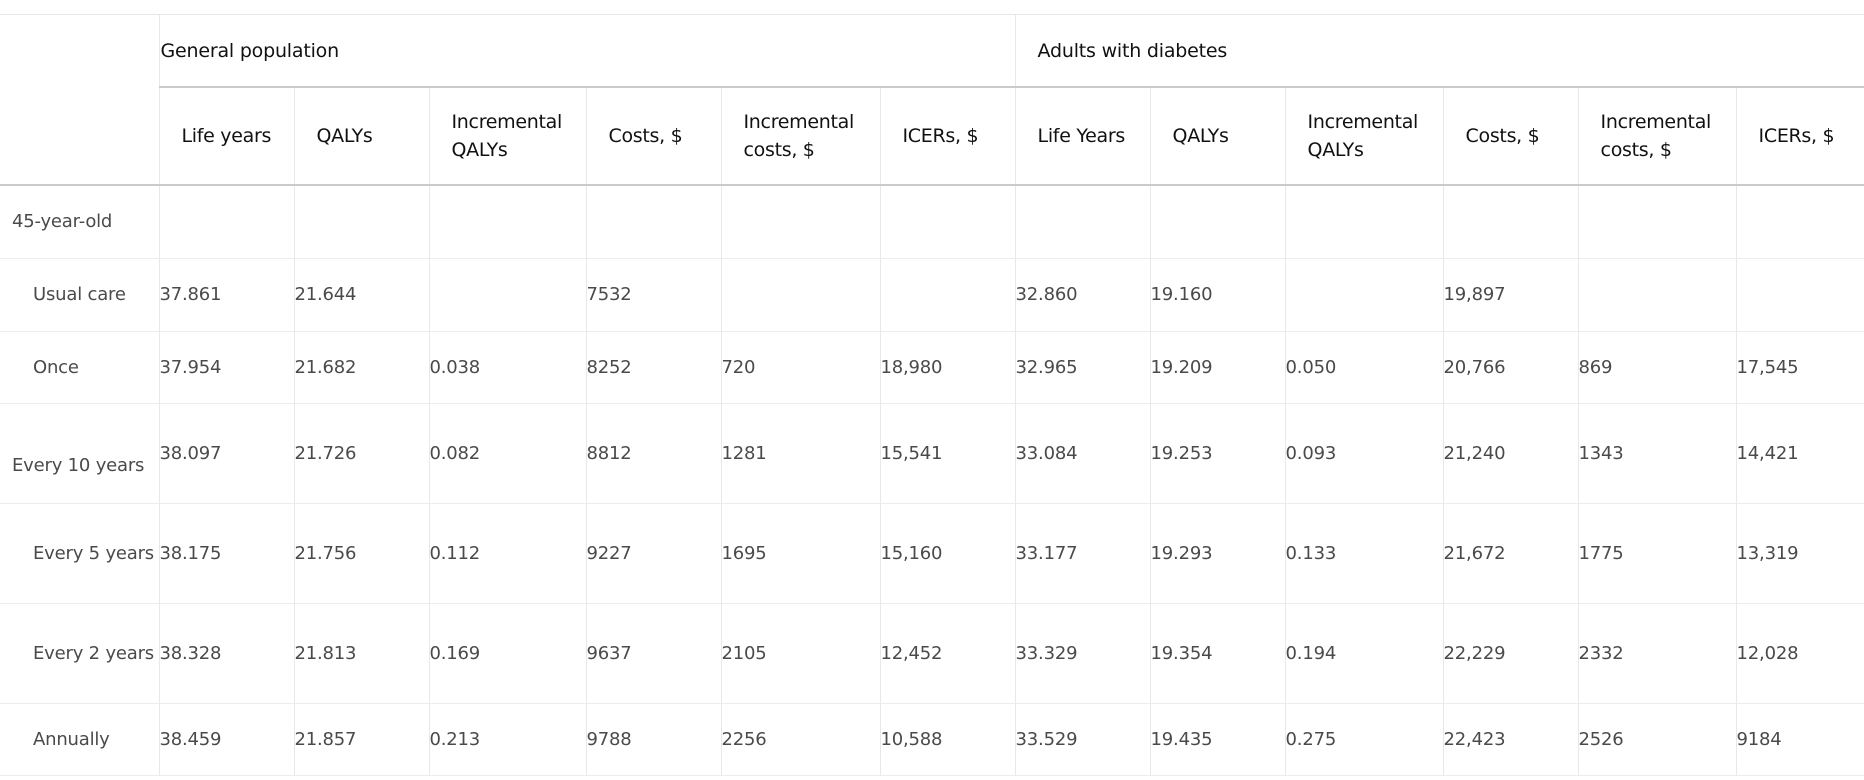  Describe the element at coordinates (226, 136) in the screenshot. I see `column-header: Life years` at that location.